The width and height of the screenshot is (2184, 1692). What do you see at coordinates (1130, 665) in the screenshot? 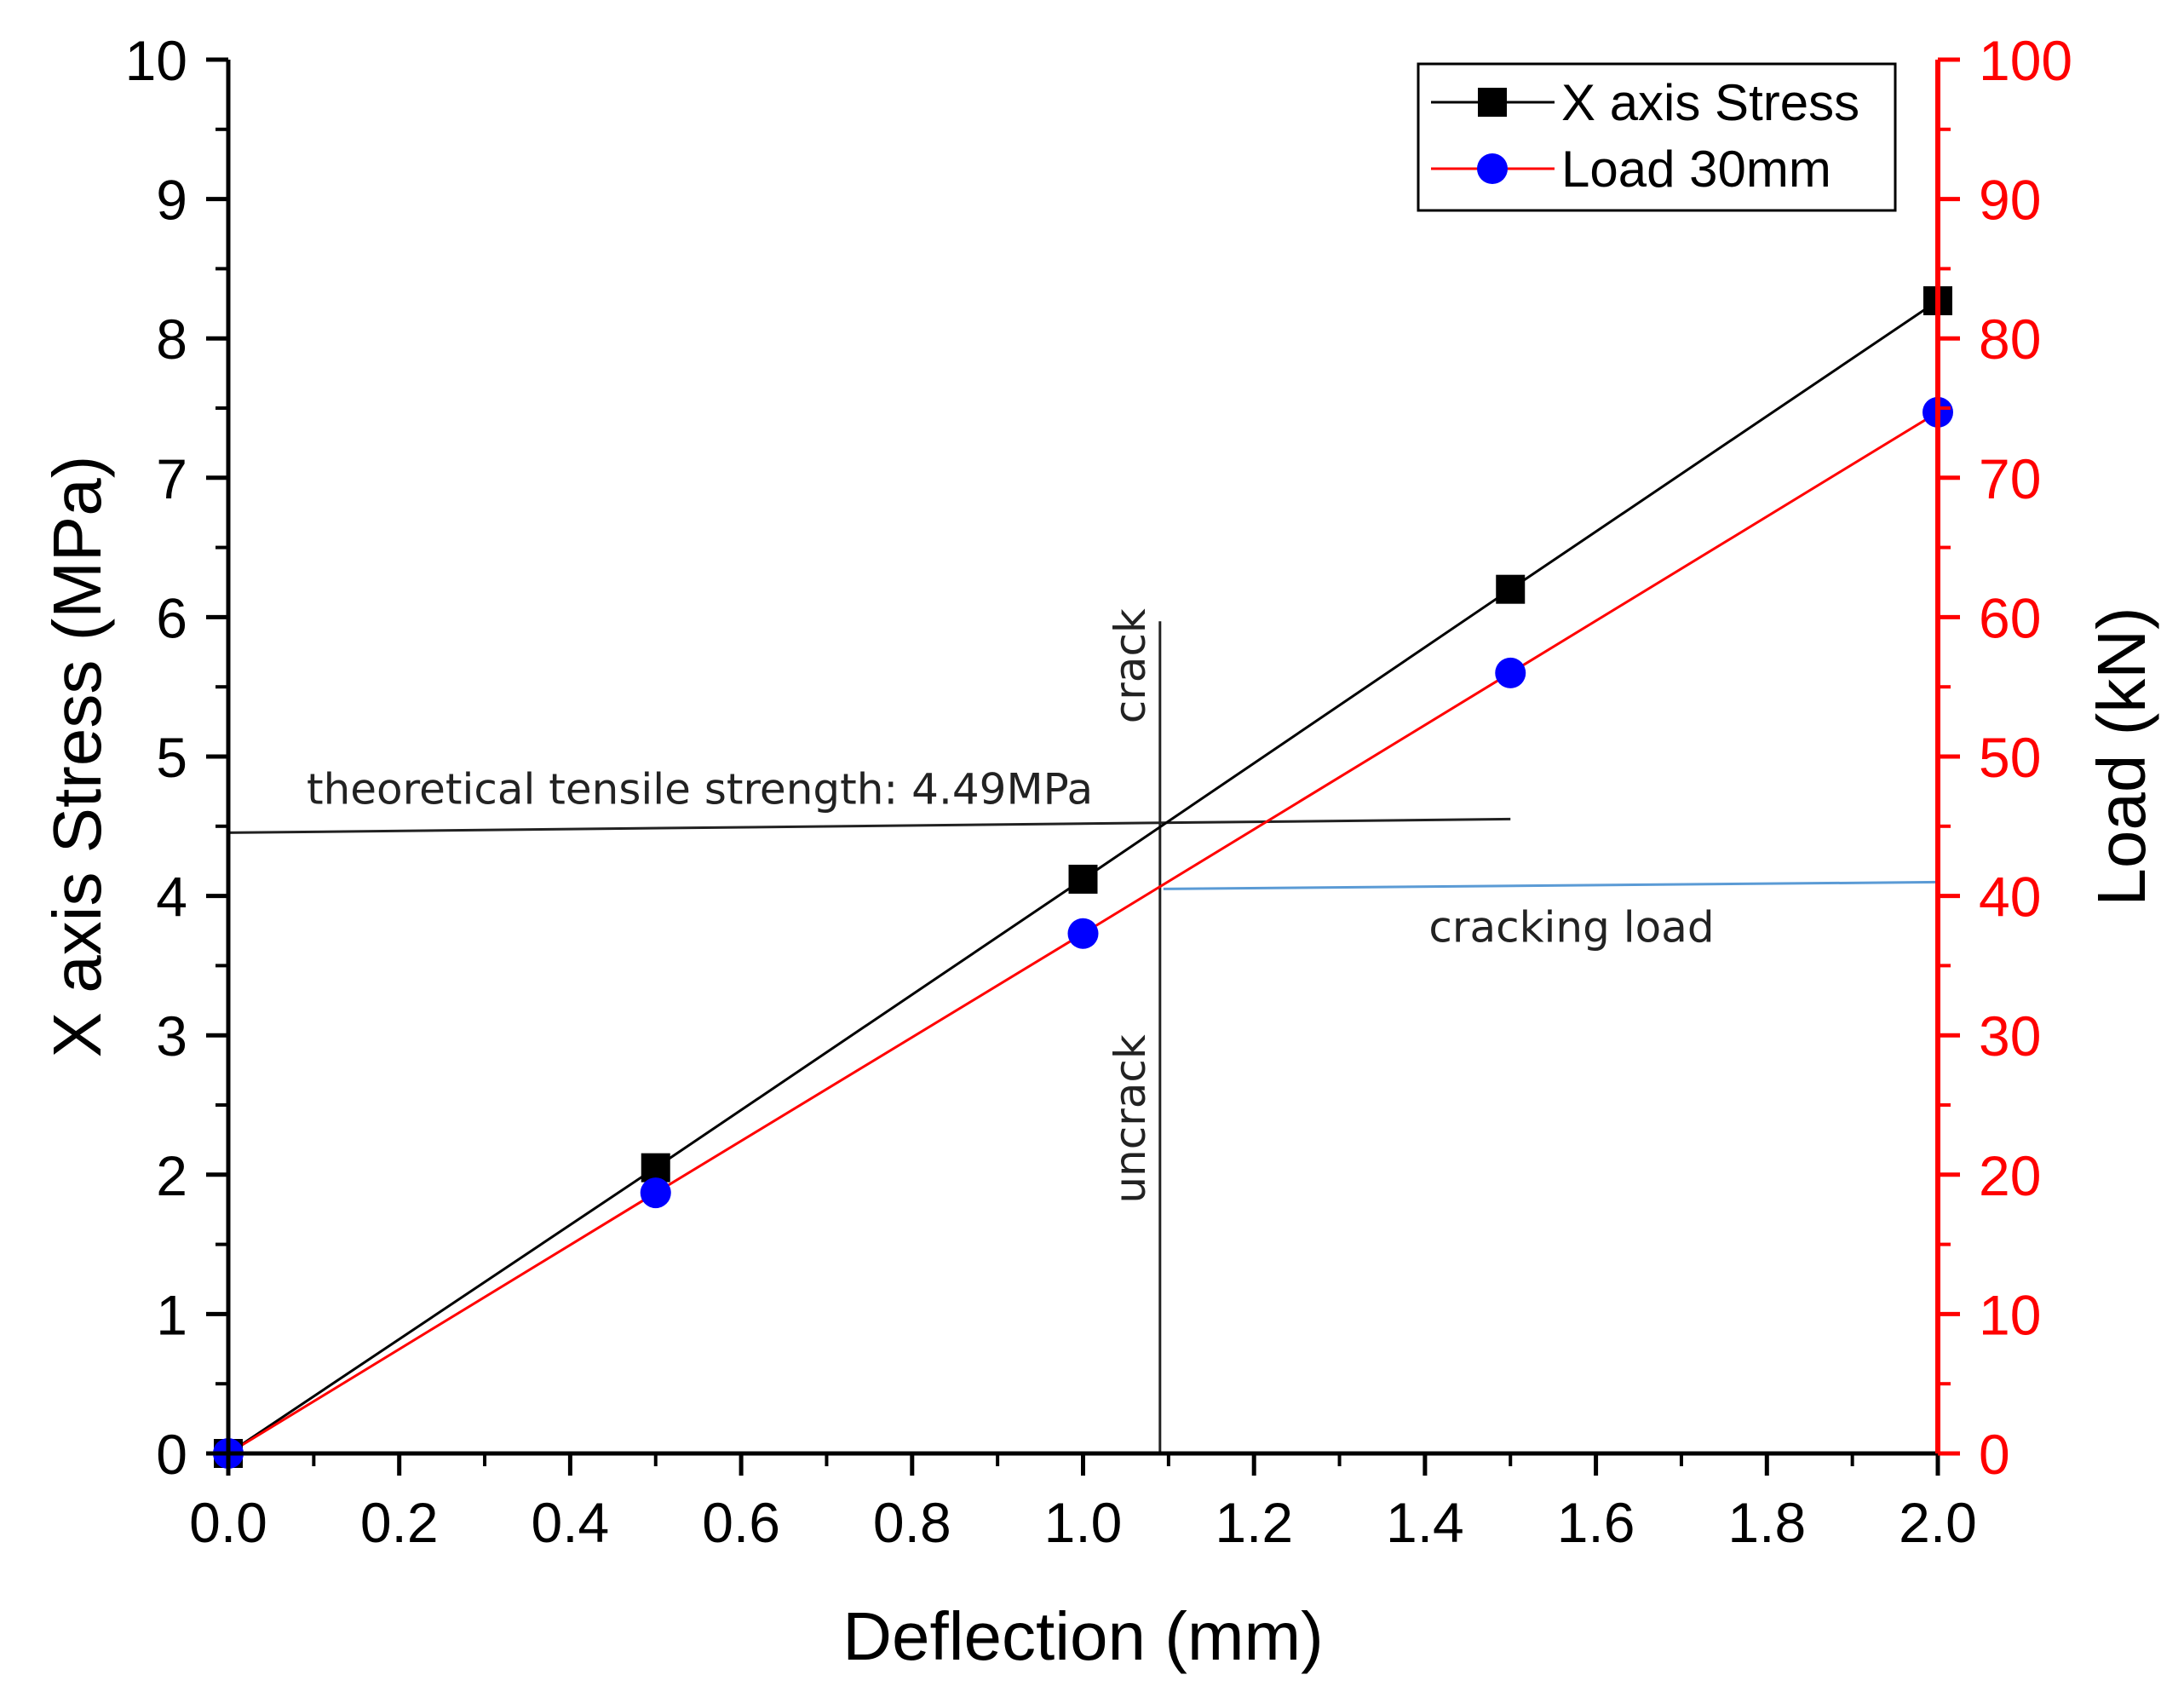
I see `crack-label: crack` at bounding box center [1130, 665].